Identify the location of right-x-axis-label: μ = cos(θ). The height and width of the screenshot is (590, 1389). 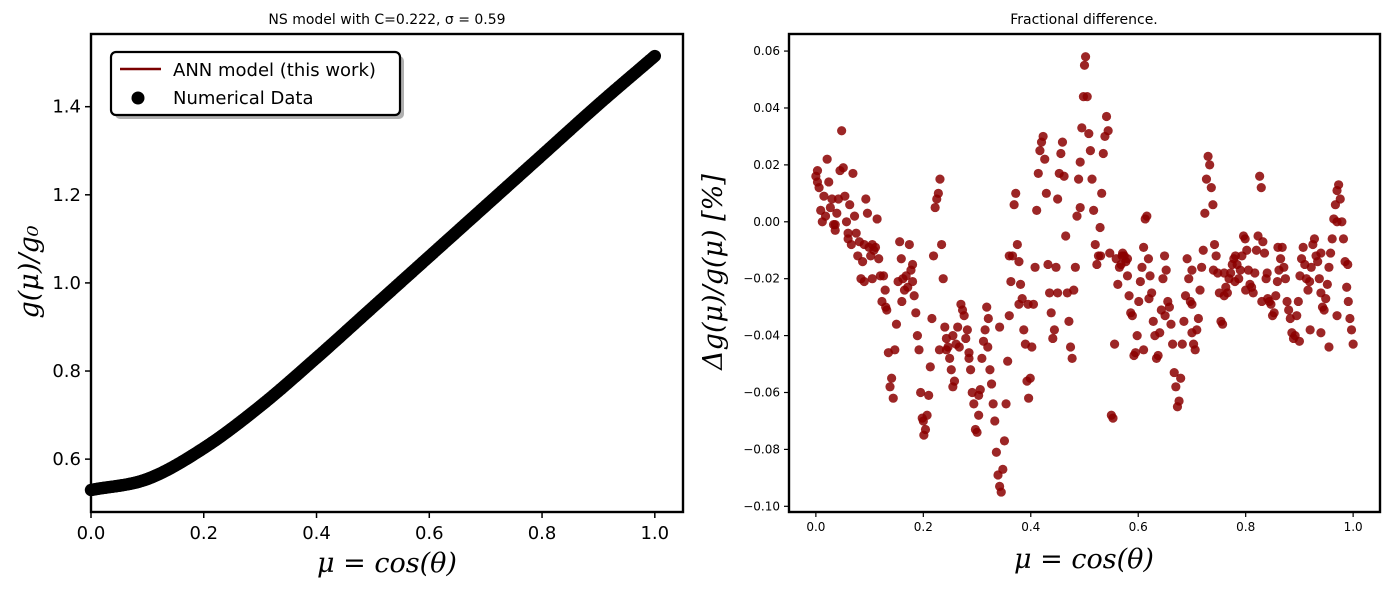
(1084, 559).